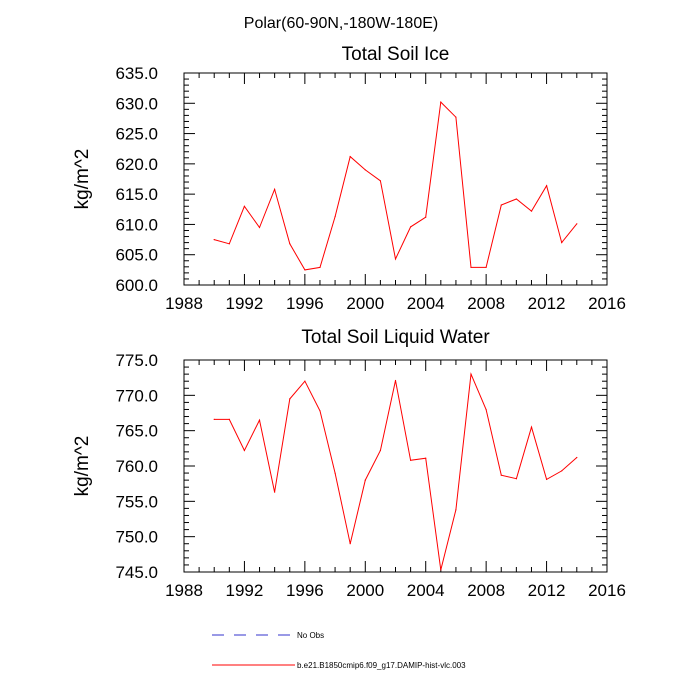  I want to click on chart-title: Total Soil Liquid Water, so click(395, 337).